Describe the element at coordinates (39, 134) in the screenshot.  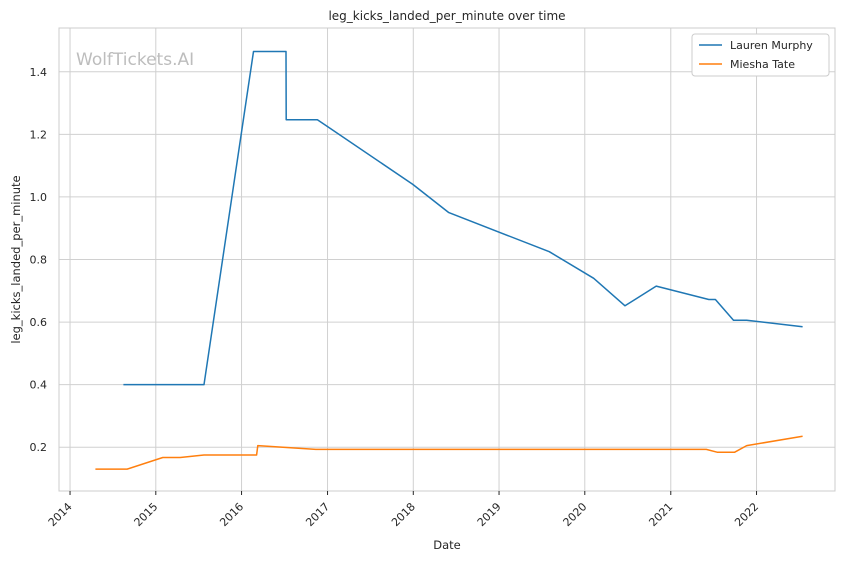
I see `y-tick-label: 1.2` at that location.